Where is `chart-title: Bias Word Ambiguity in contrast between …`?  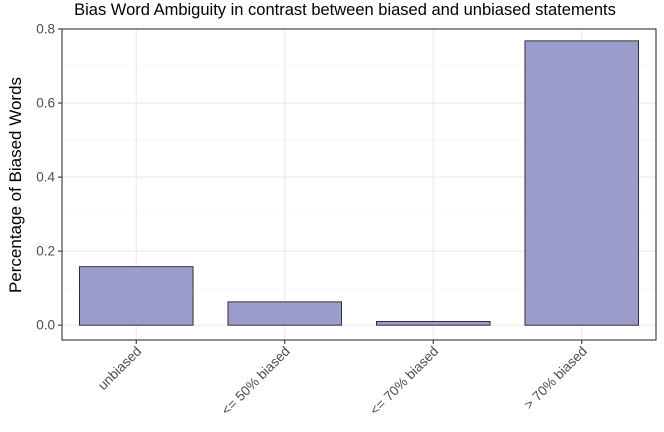 chart-title: Bias Word Ambiguity in contrast between … is located at coordinates (345, 10).